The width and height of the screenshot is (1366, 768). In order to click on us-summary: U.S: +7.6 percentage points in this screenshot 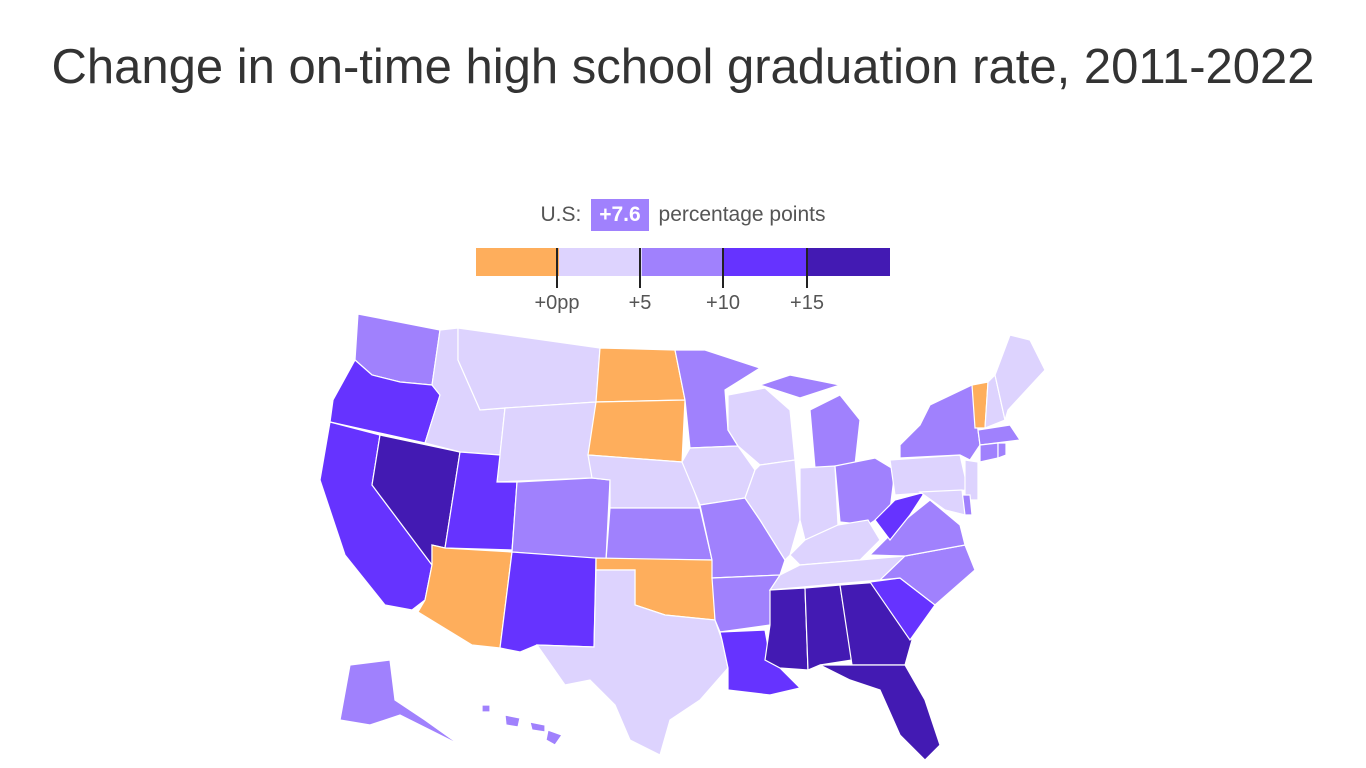, I will do `click(683, 215)`.